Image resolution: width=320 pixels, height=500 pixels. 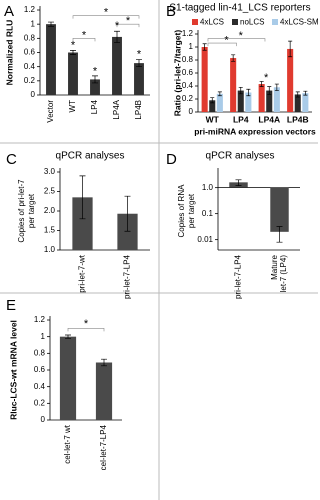 What do you see at coordinates (103, 447) in the screenshot?
I see `x-tick-label: cel-let-7-LP4` at bounding box center [103, 447].